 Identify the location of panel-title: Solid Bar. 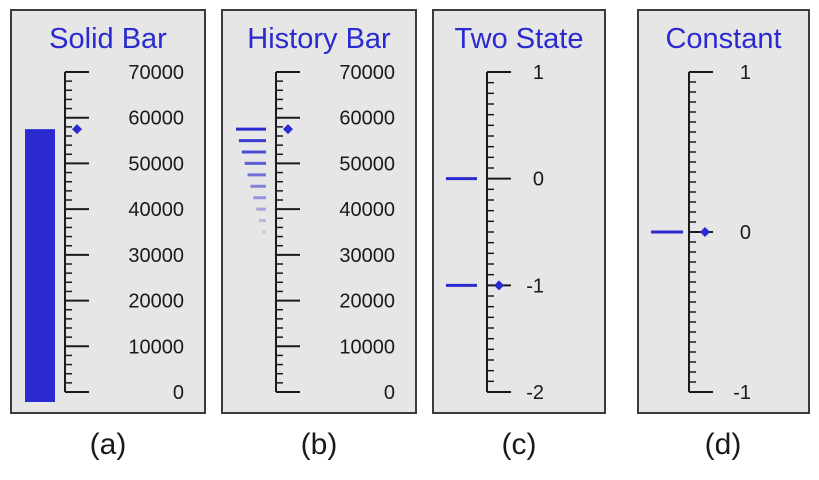
(108, 39).